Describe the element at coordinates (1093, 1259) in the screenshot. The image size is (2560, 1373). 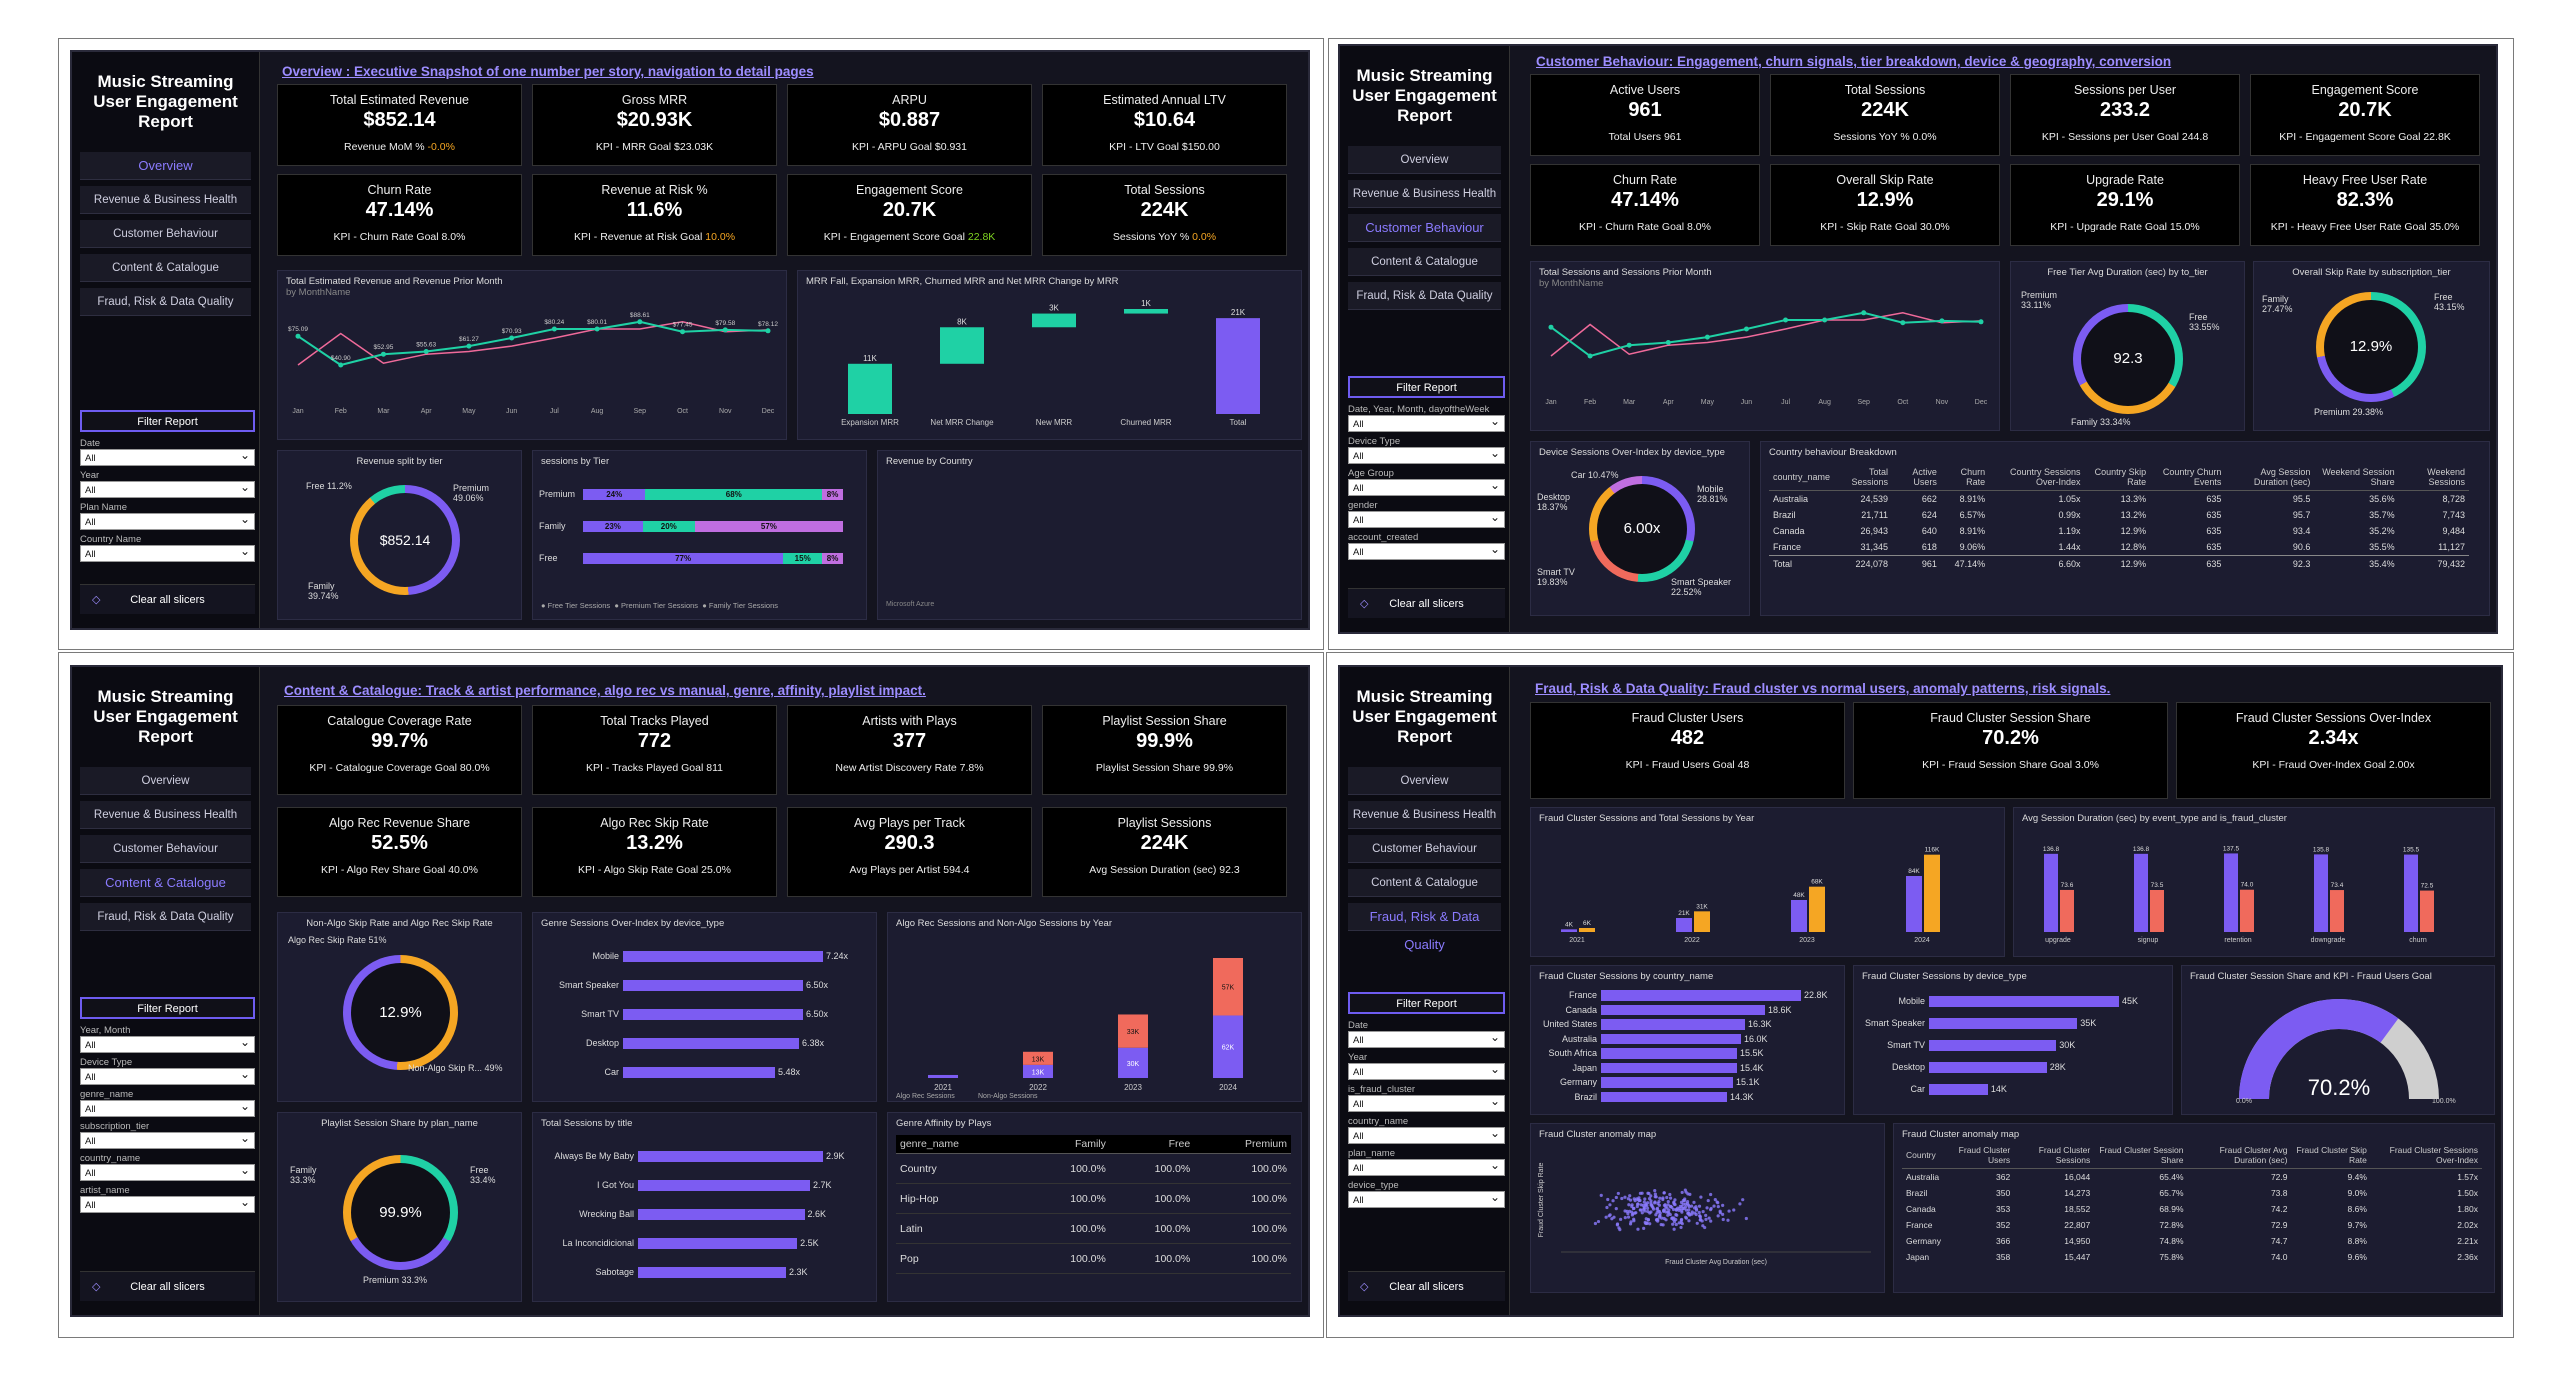
I see `table-row: Pop 100.0% 100.0% 100.0%` at that location.